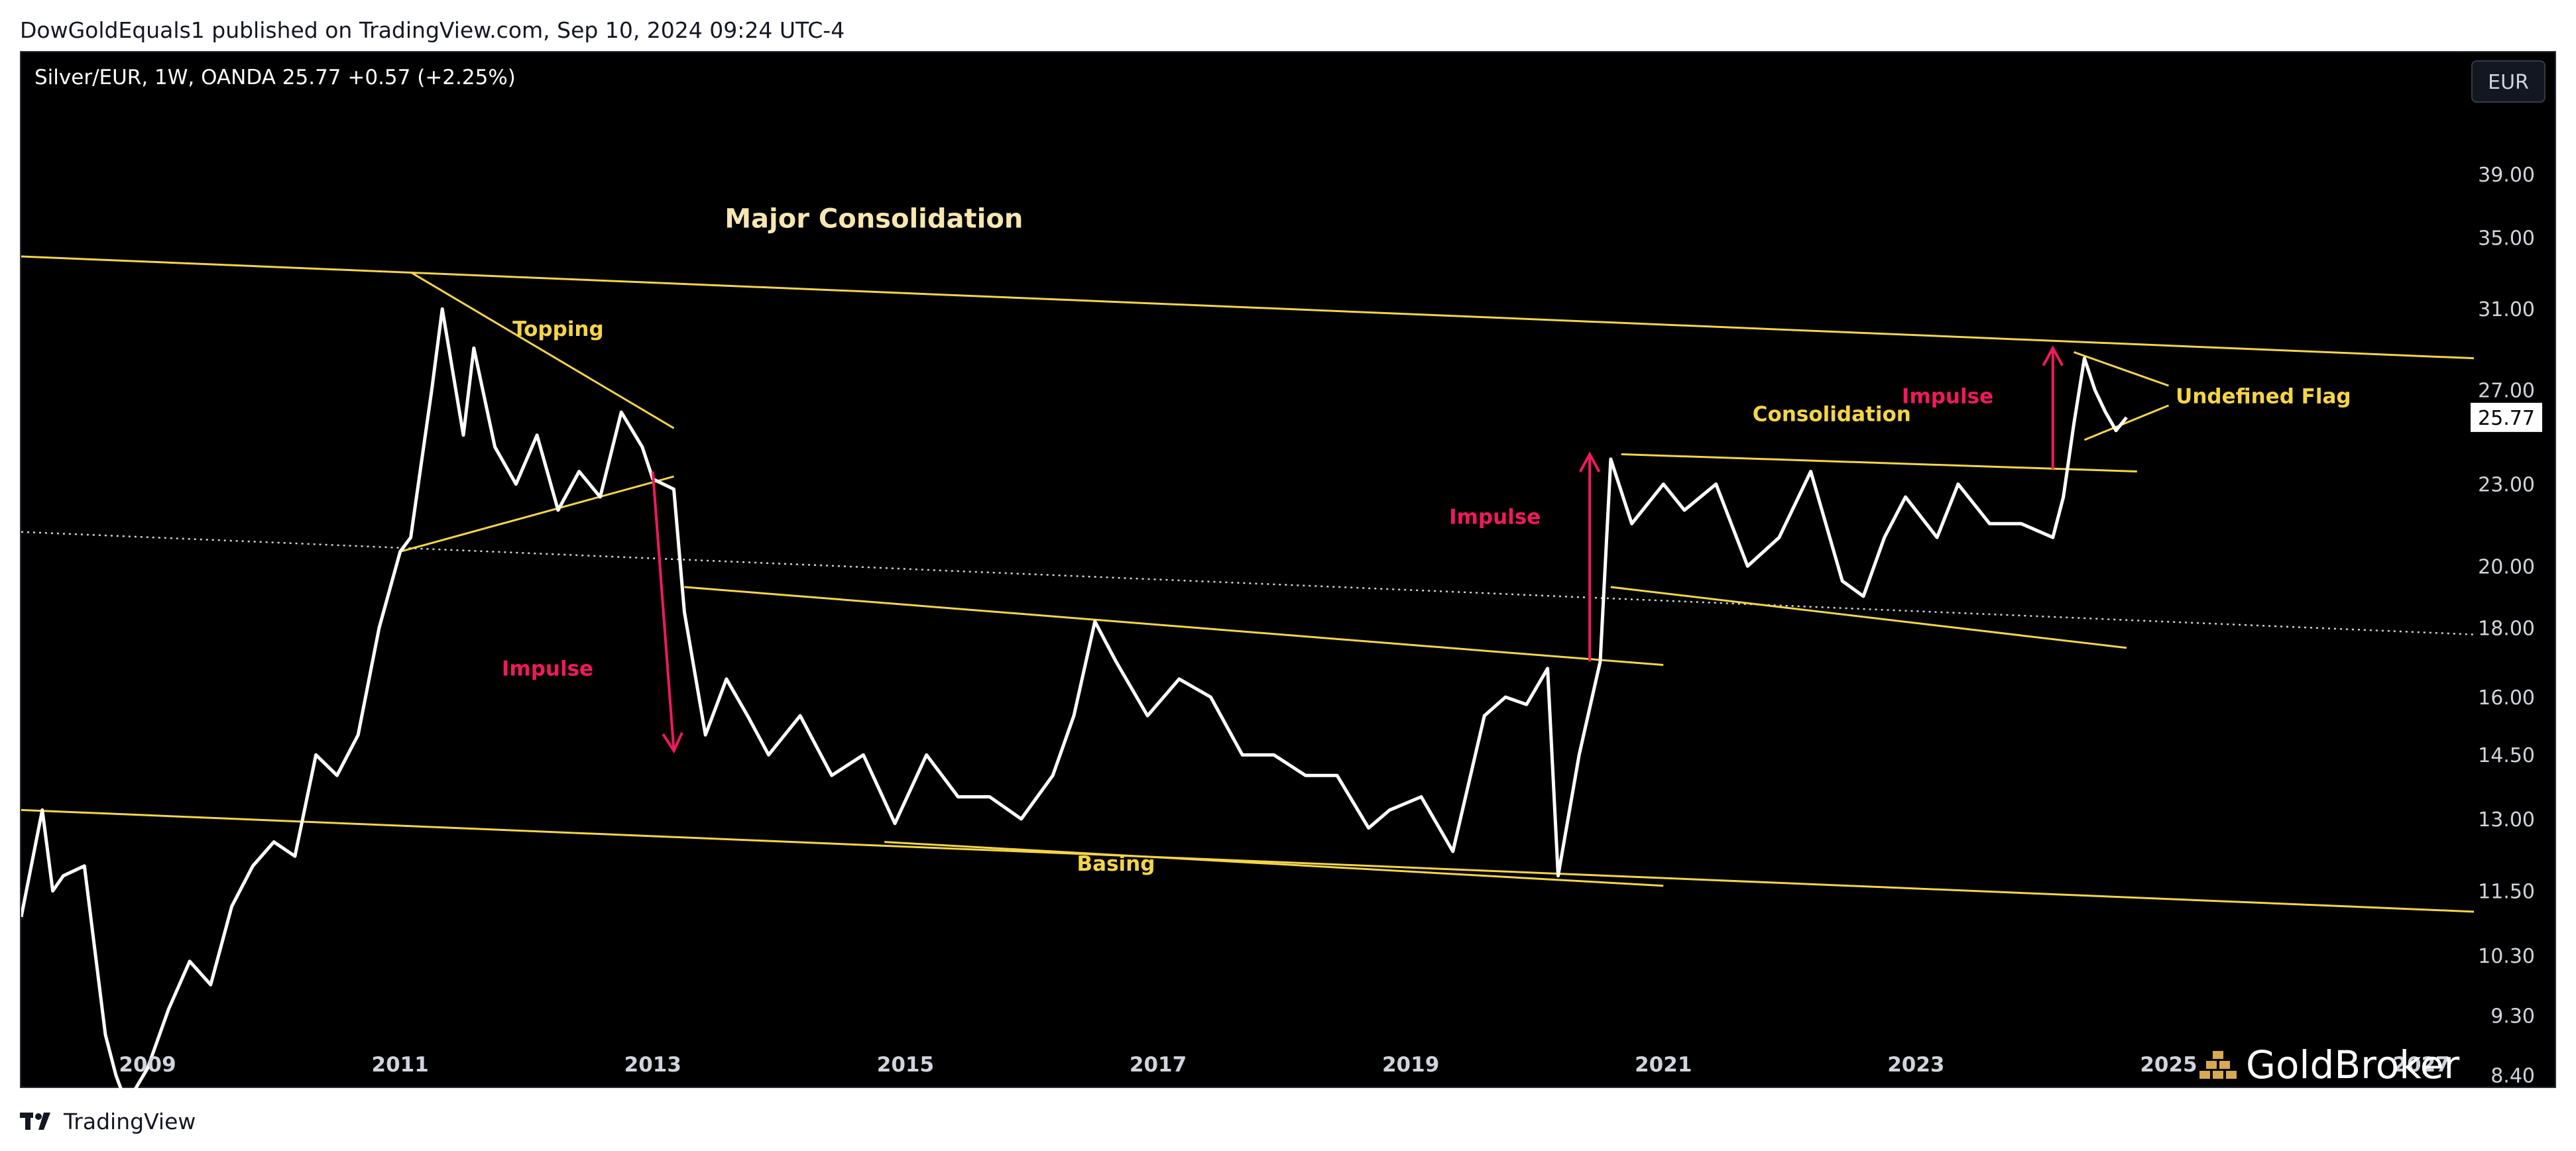  What do you see at coordinates (1274, 864) in the screenshot?
I see `trendline-basing-lower` at bounding box center [1274, 864].